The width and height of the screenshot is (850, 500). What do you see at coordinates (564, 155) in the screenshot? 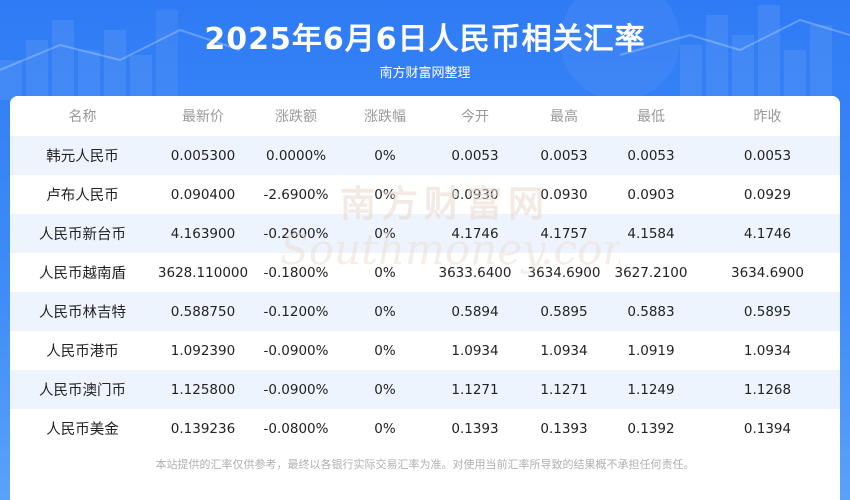
I see `high-price: 0.0053` at bounding box center [564, 155].